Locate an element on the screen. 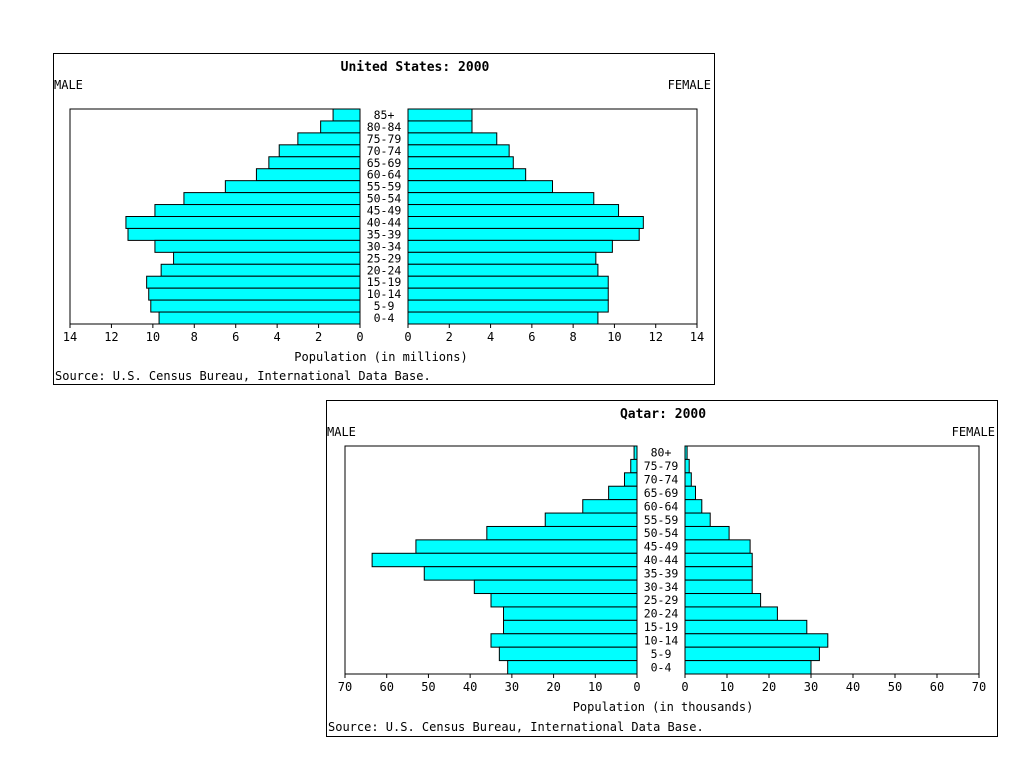 Image resolution: width=1024 pixels, height=768 pixels. age-group-label: 0-4 is located at coordinates (384, 318).